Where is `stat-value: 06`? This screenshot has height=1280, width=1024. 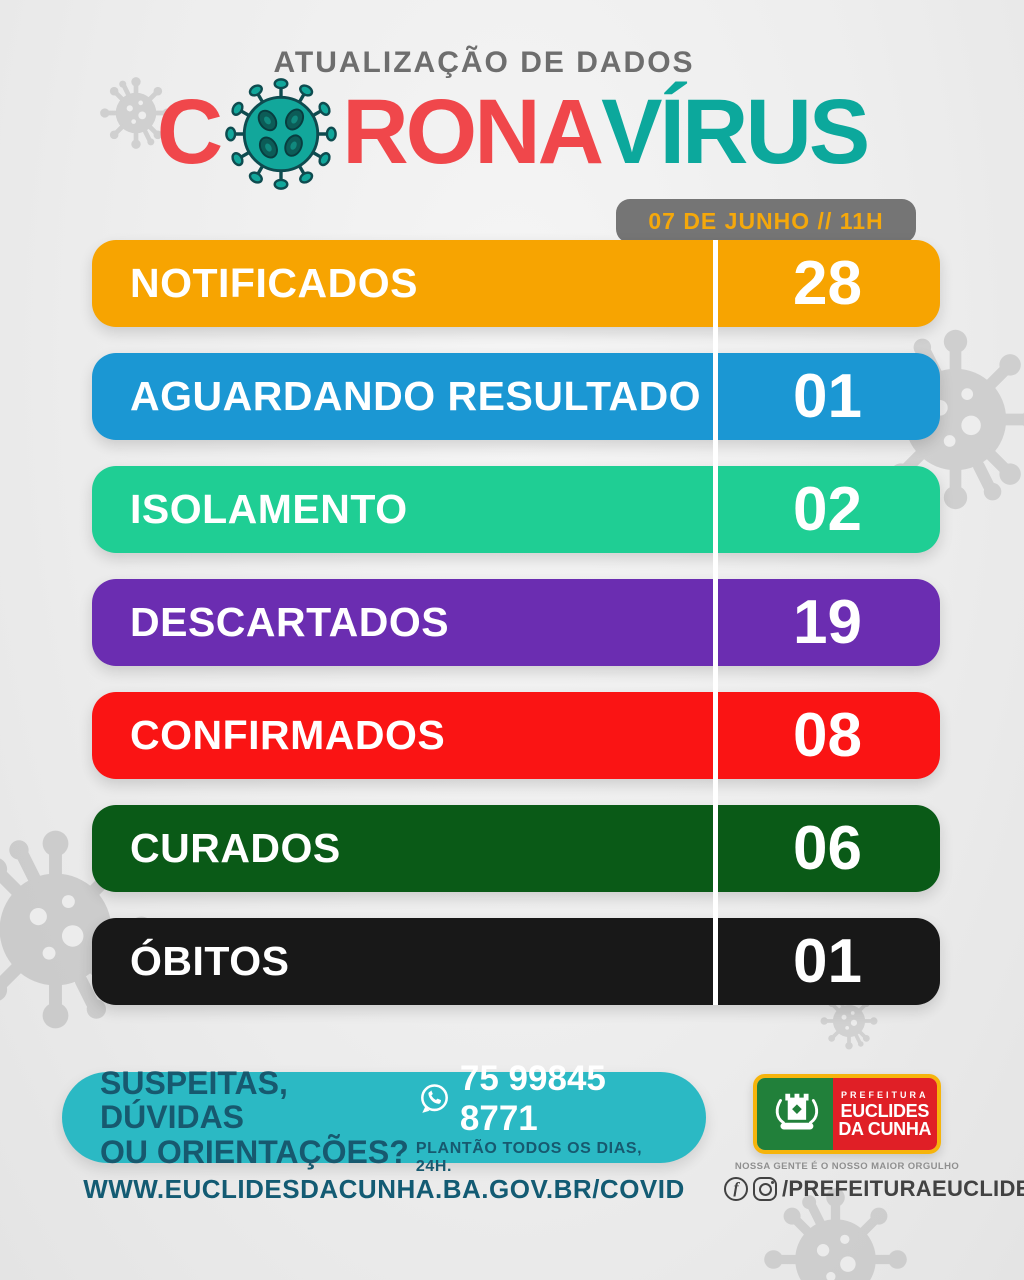
stat-value: 06 is located at coordinates (827, 848).